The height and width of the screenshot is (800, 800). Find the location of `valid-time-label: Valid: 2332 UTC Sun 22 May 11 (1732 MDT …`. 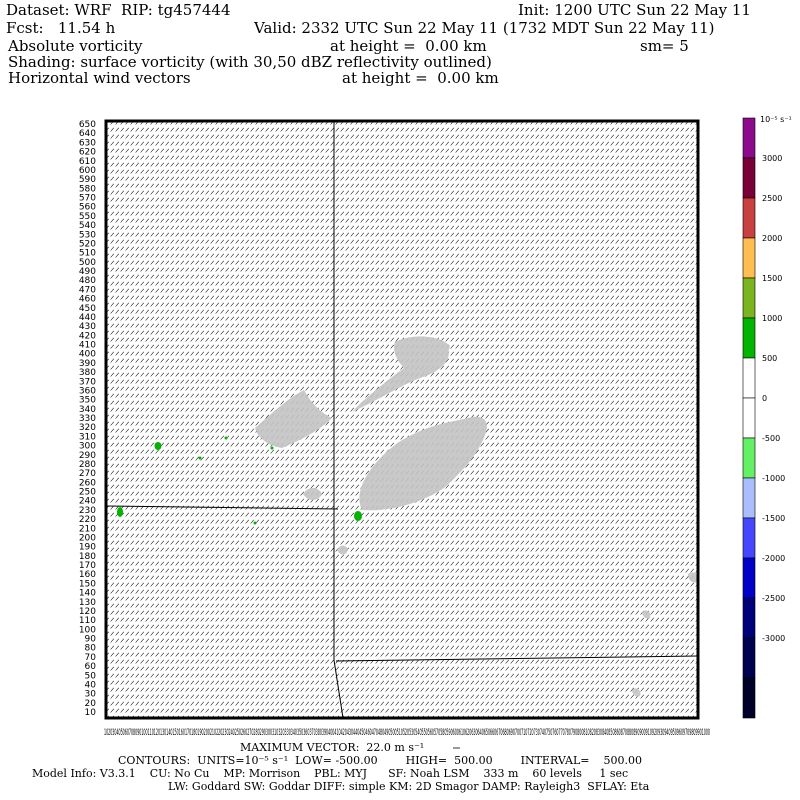

valid-time-label: Valid: 2332 UTC Sun 22 May 11 (1732 MDT … is located at coordinates (484, 28).